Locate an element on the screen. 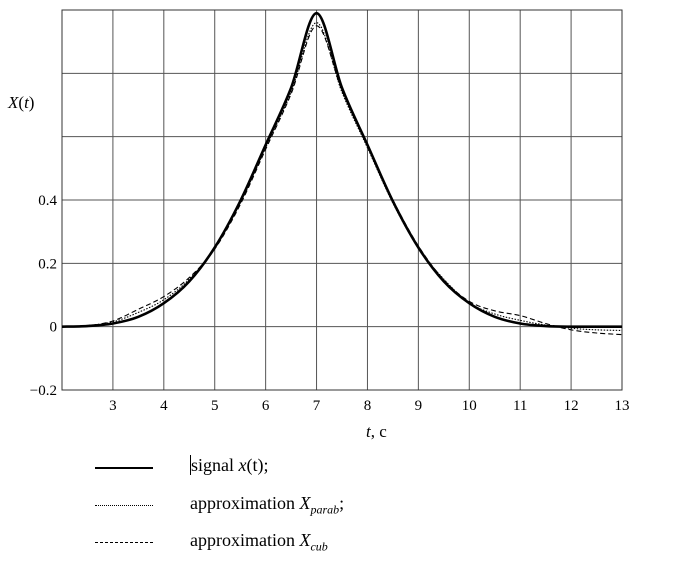 The image size is (684, 569). x-tick-label: 7 is located at coordinates (317, 406).